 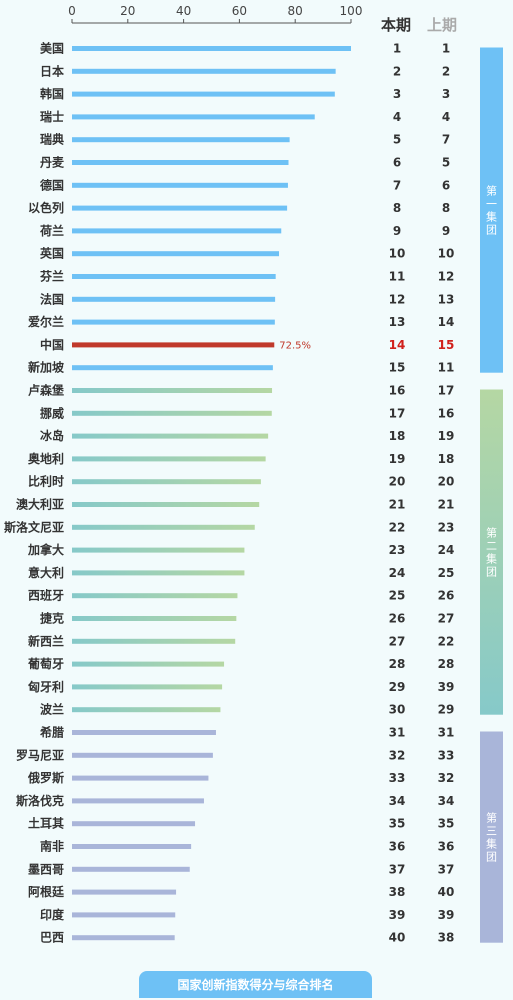 What do you see at coordinates (446, 573) in the screenshot?
I see `previous-rank: 25` at bounding box center [446, 573].